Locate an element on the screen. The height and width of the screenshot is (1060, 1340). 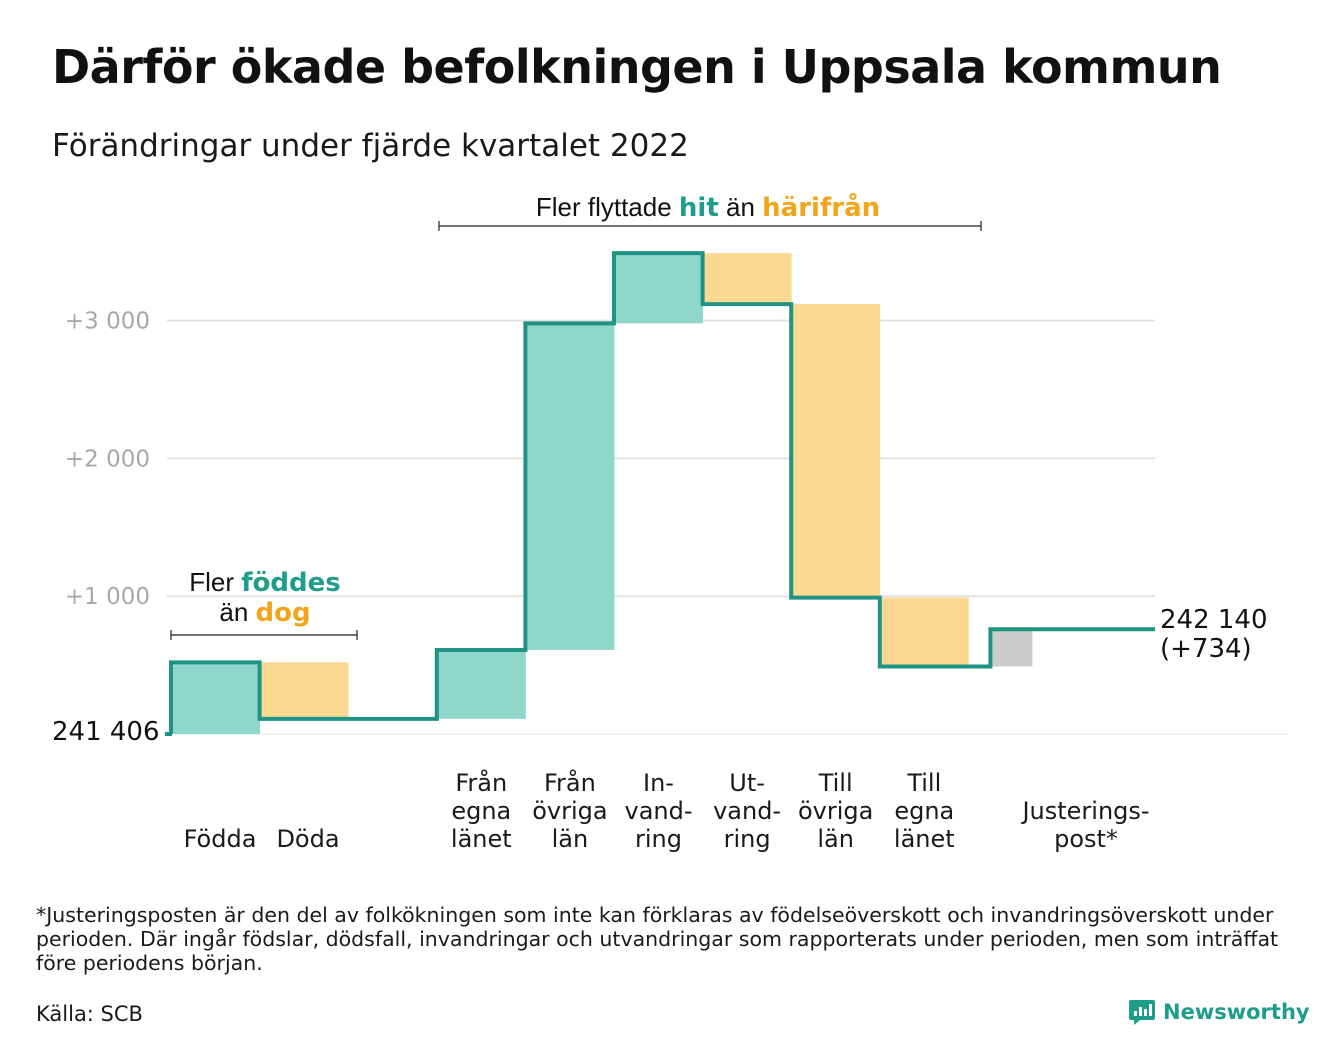
bar-döda is located at coordinates (304, 690).